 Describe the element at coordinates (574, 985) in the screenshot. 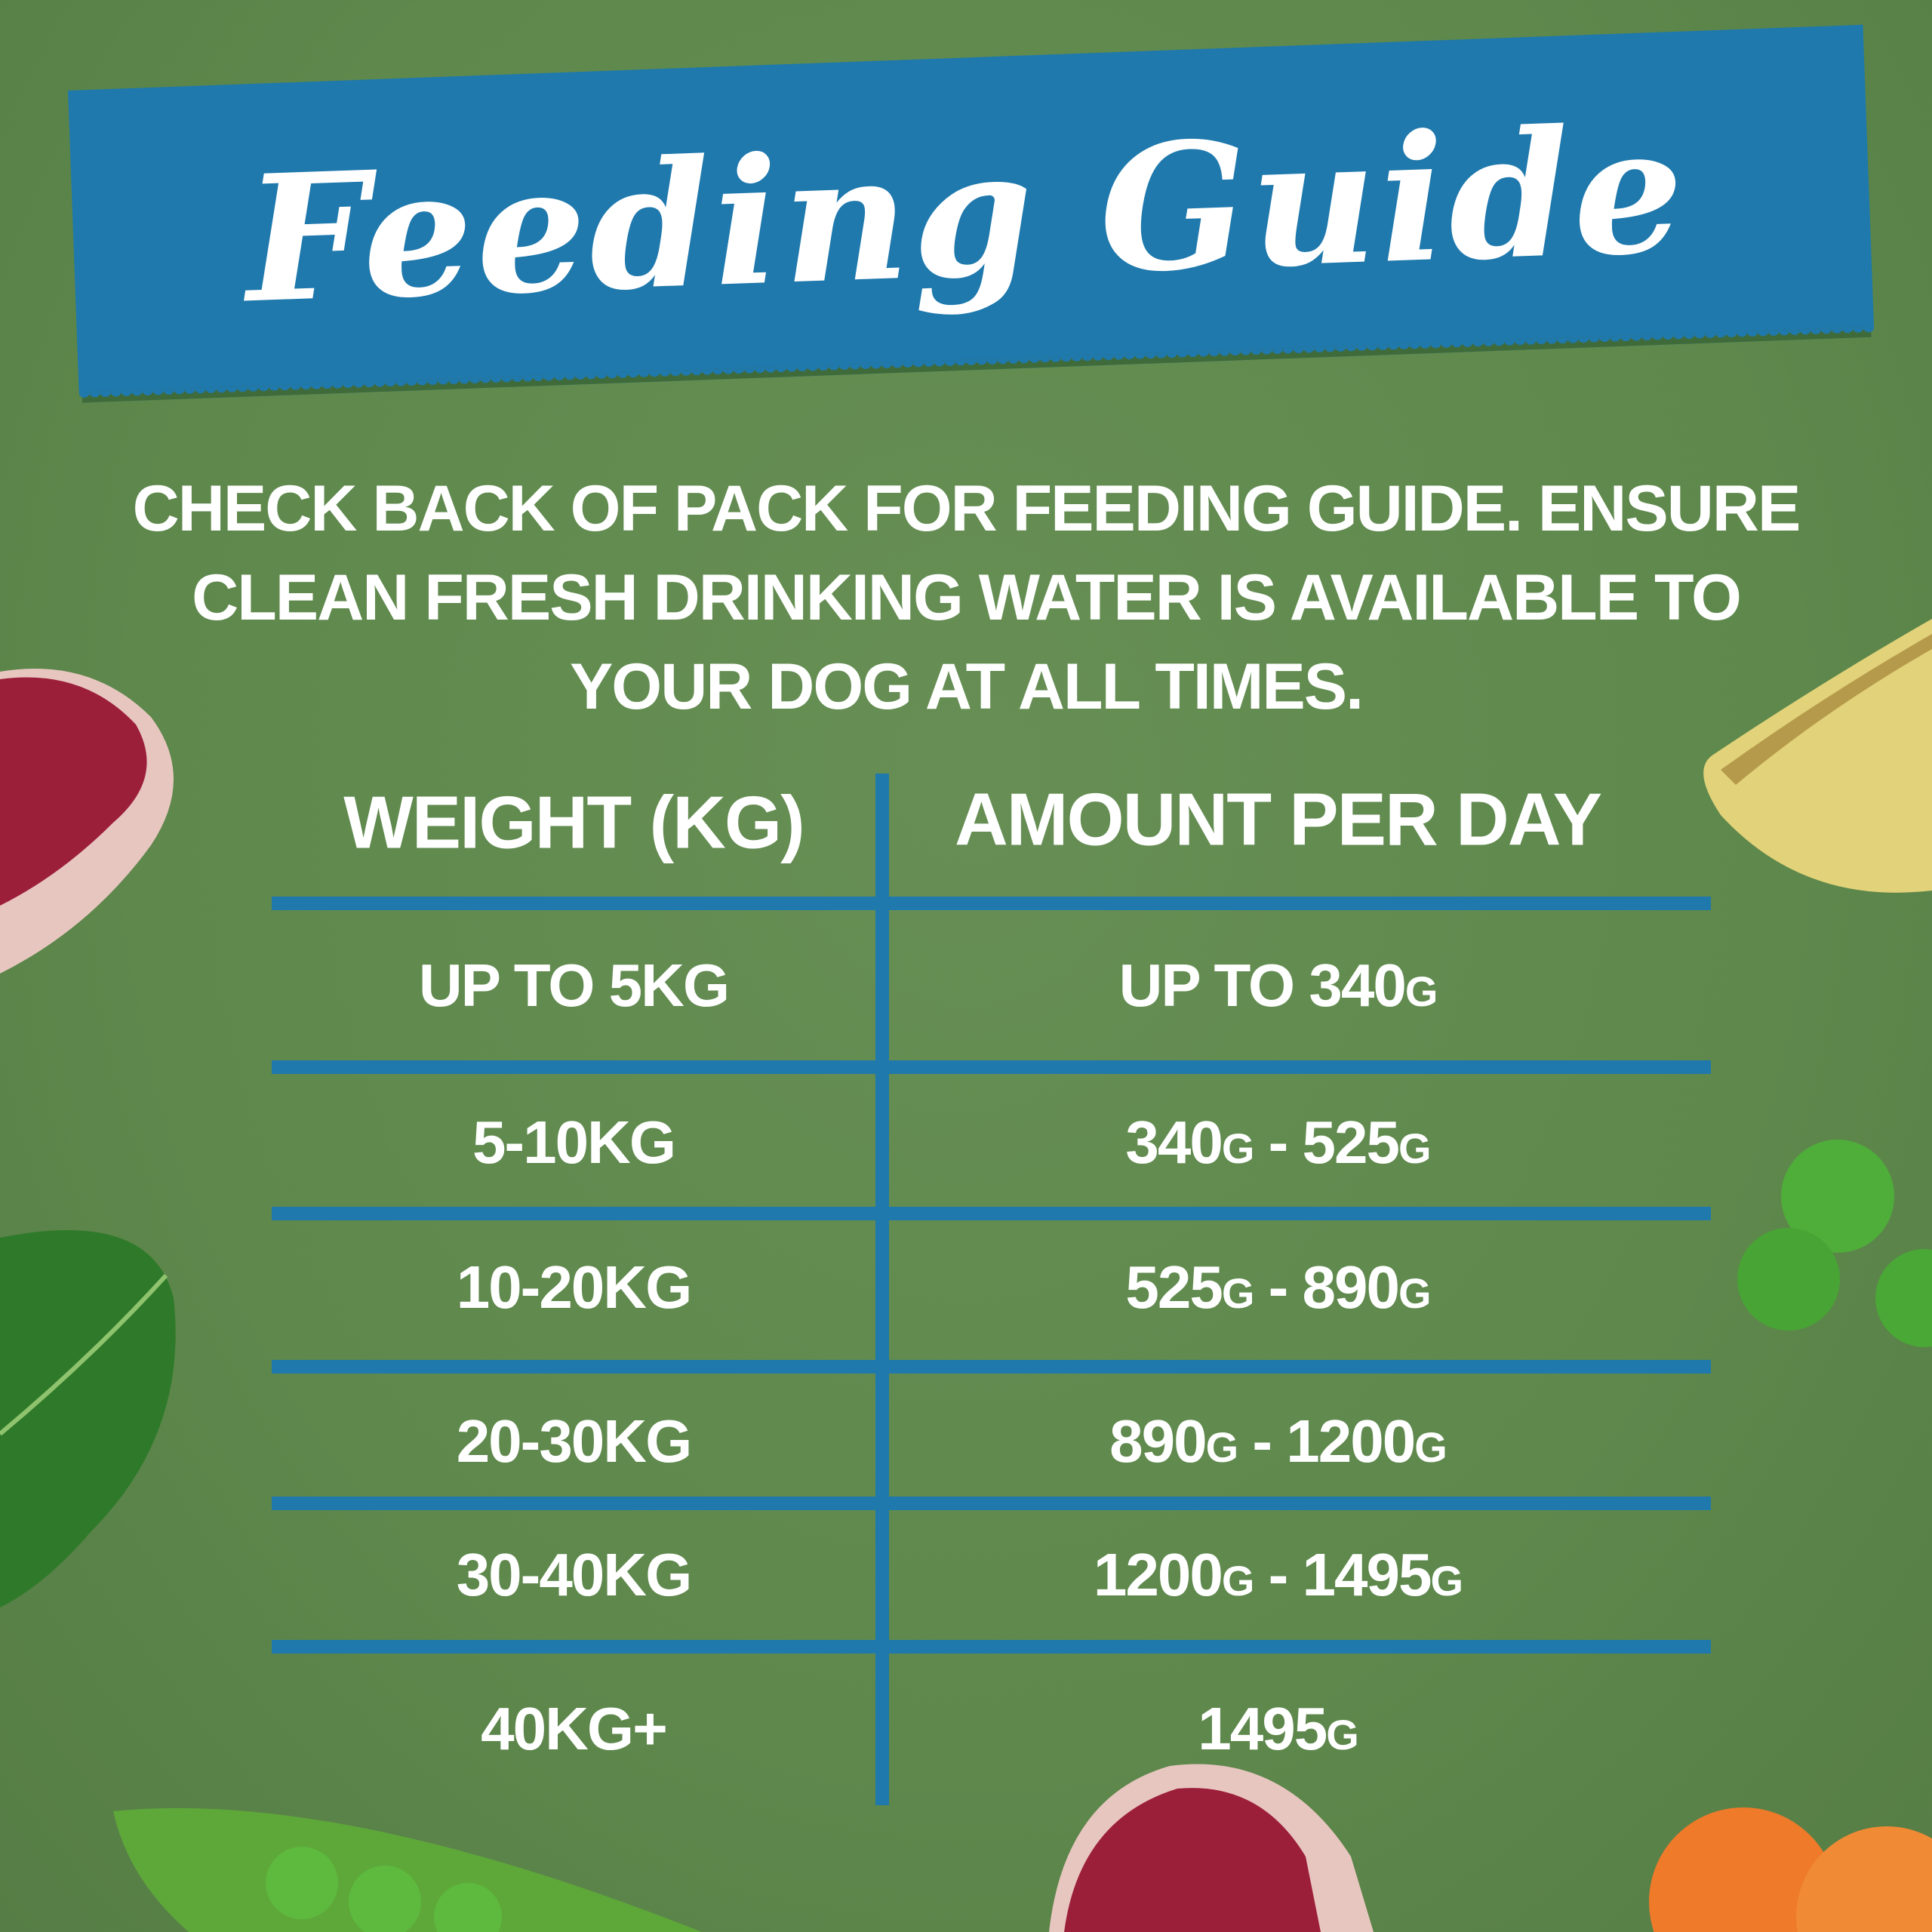

I see `row-weight: UP TO 5KG` at that location.